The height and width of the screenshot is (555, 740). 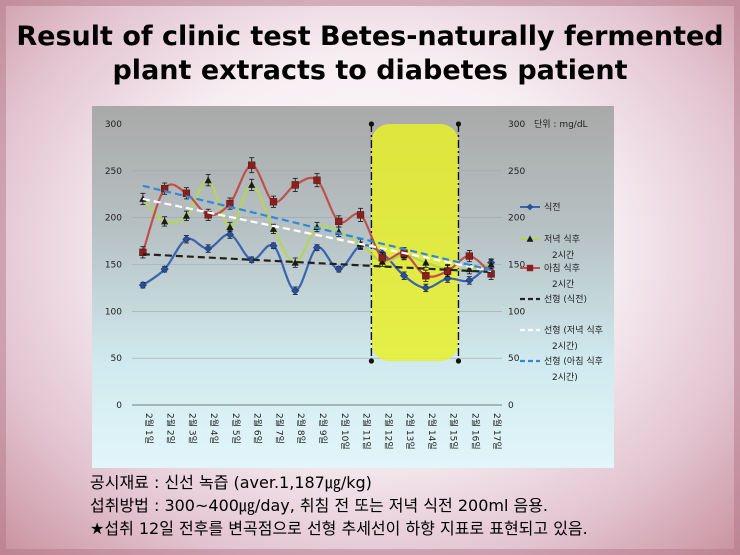 What do you see at coordinates (258, 428) in the screenshot?
I see `x-tick-label: 2월 6일` at bounding box center [258, 428].